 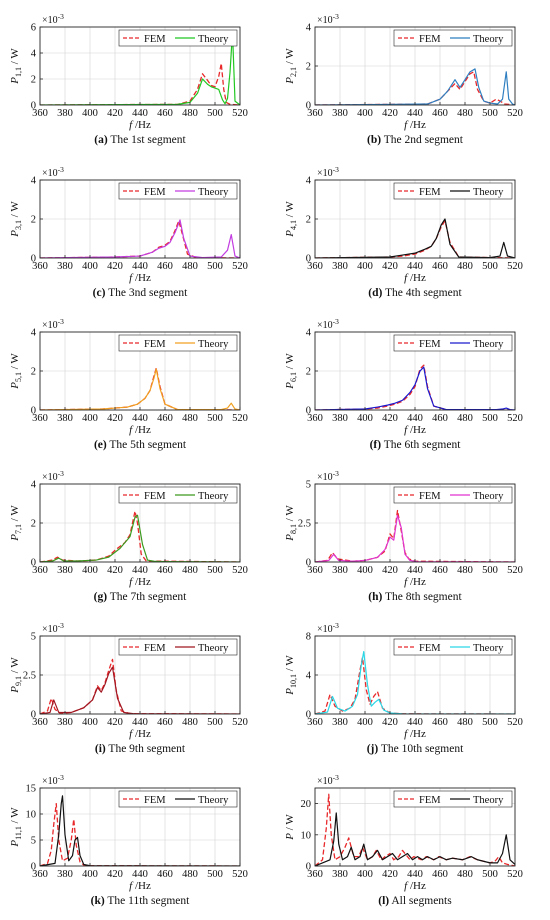 What do you see at coordinates (315, 874) in the screenshot?
I see `x-tick-label: 360` at bounding box center [315, 874].